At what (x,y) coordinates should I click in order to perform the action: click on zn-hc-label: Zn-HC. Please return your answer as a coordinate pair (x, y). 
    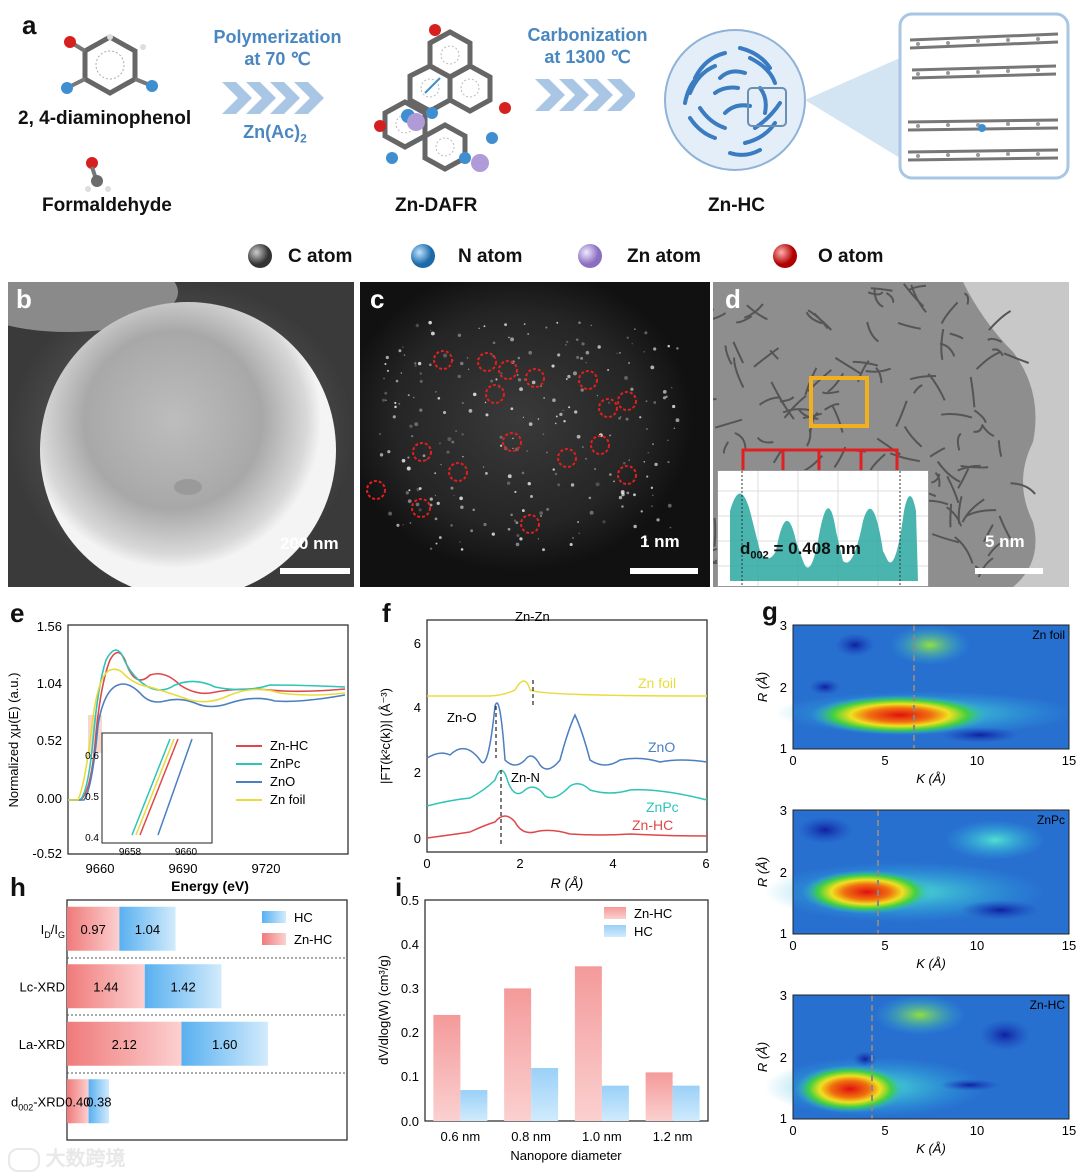
    Looking at the image, I should click on (736, 205).